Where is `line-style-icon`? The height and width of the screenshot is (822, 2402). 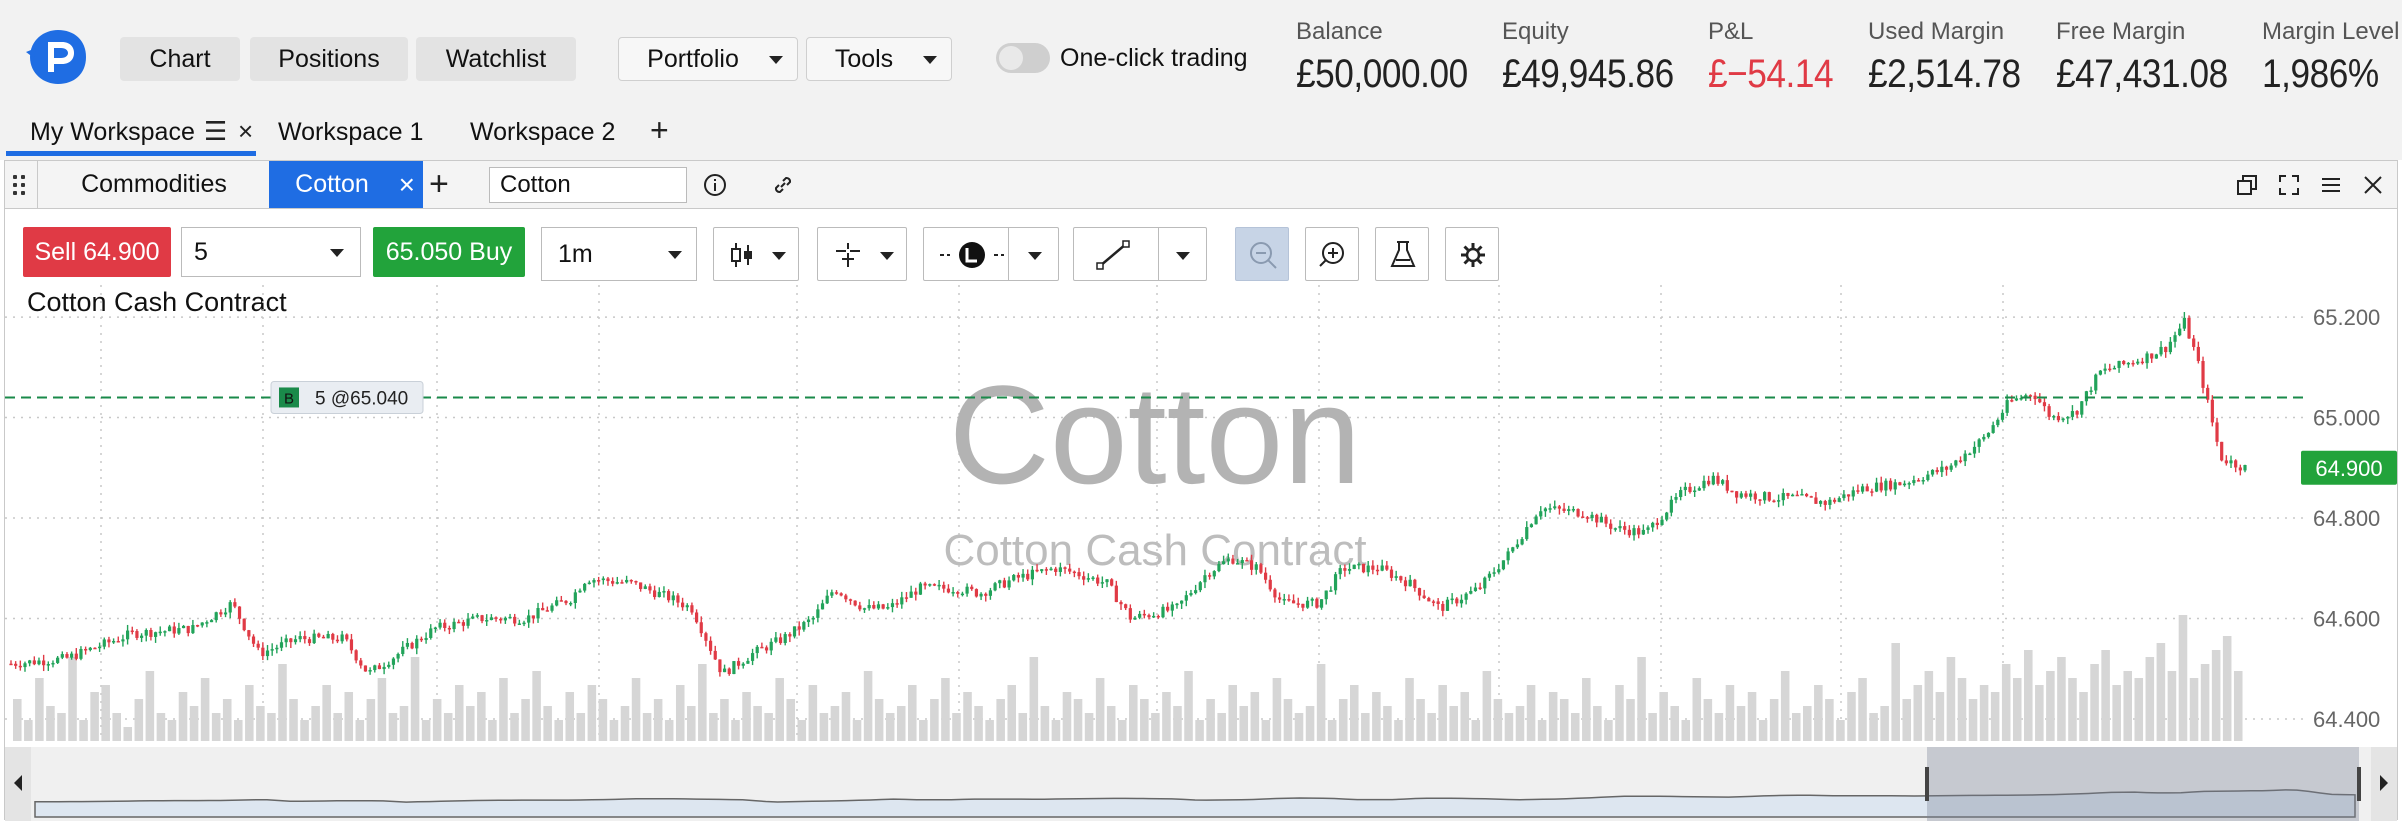 line-style-icon is located at coordinates (972, 255).